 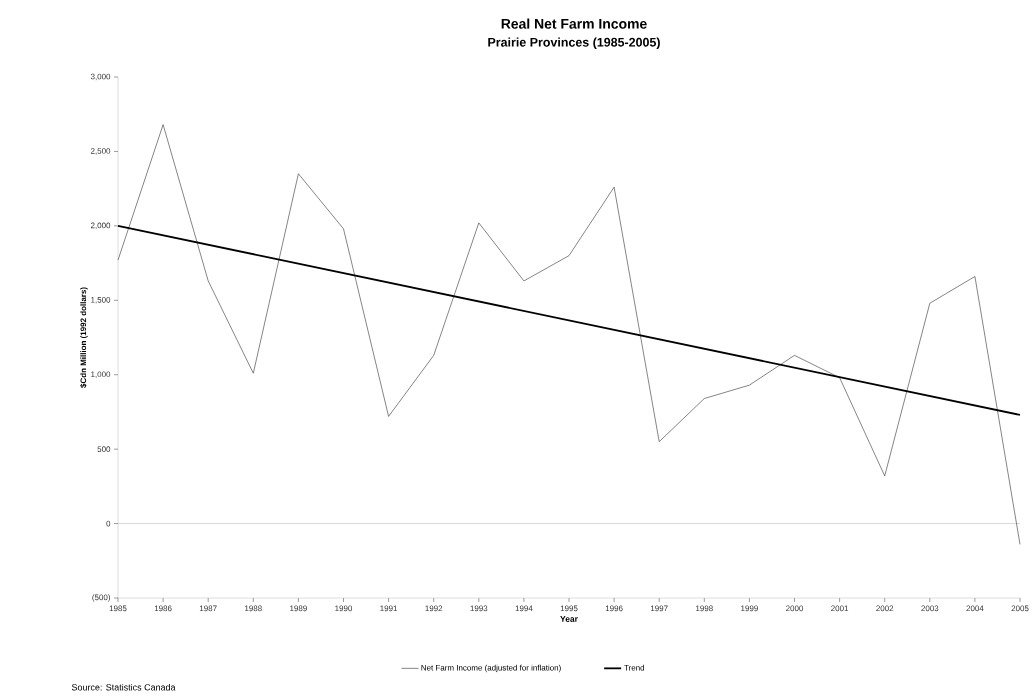 What do you see at coordinates (574, 23) in the screenshot?
I see `chart-title: Real Net Farm Income` at bounding box center [574, 23].